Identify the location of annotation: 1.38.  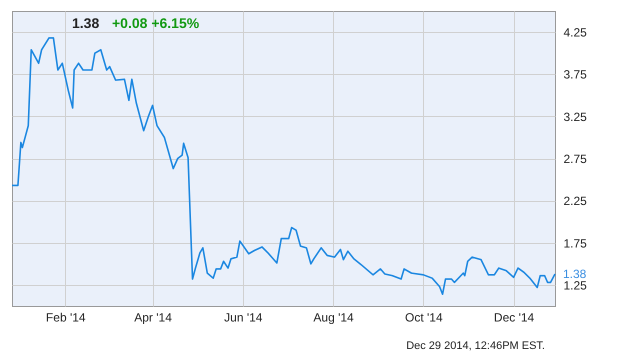
(575, 273).